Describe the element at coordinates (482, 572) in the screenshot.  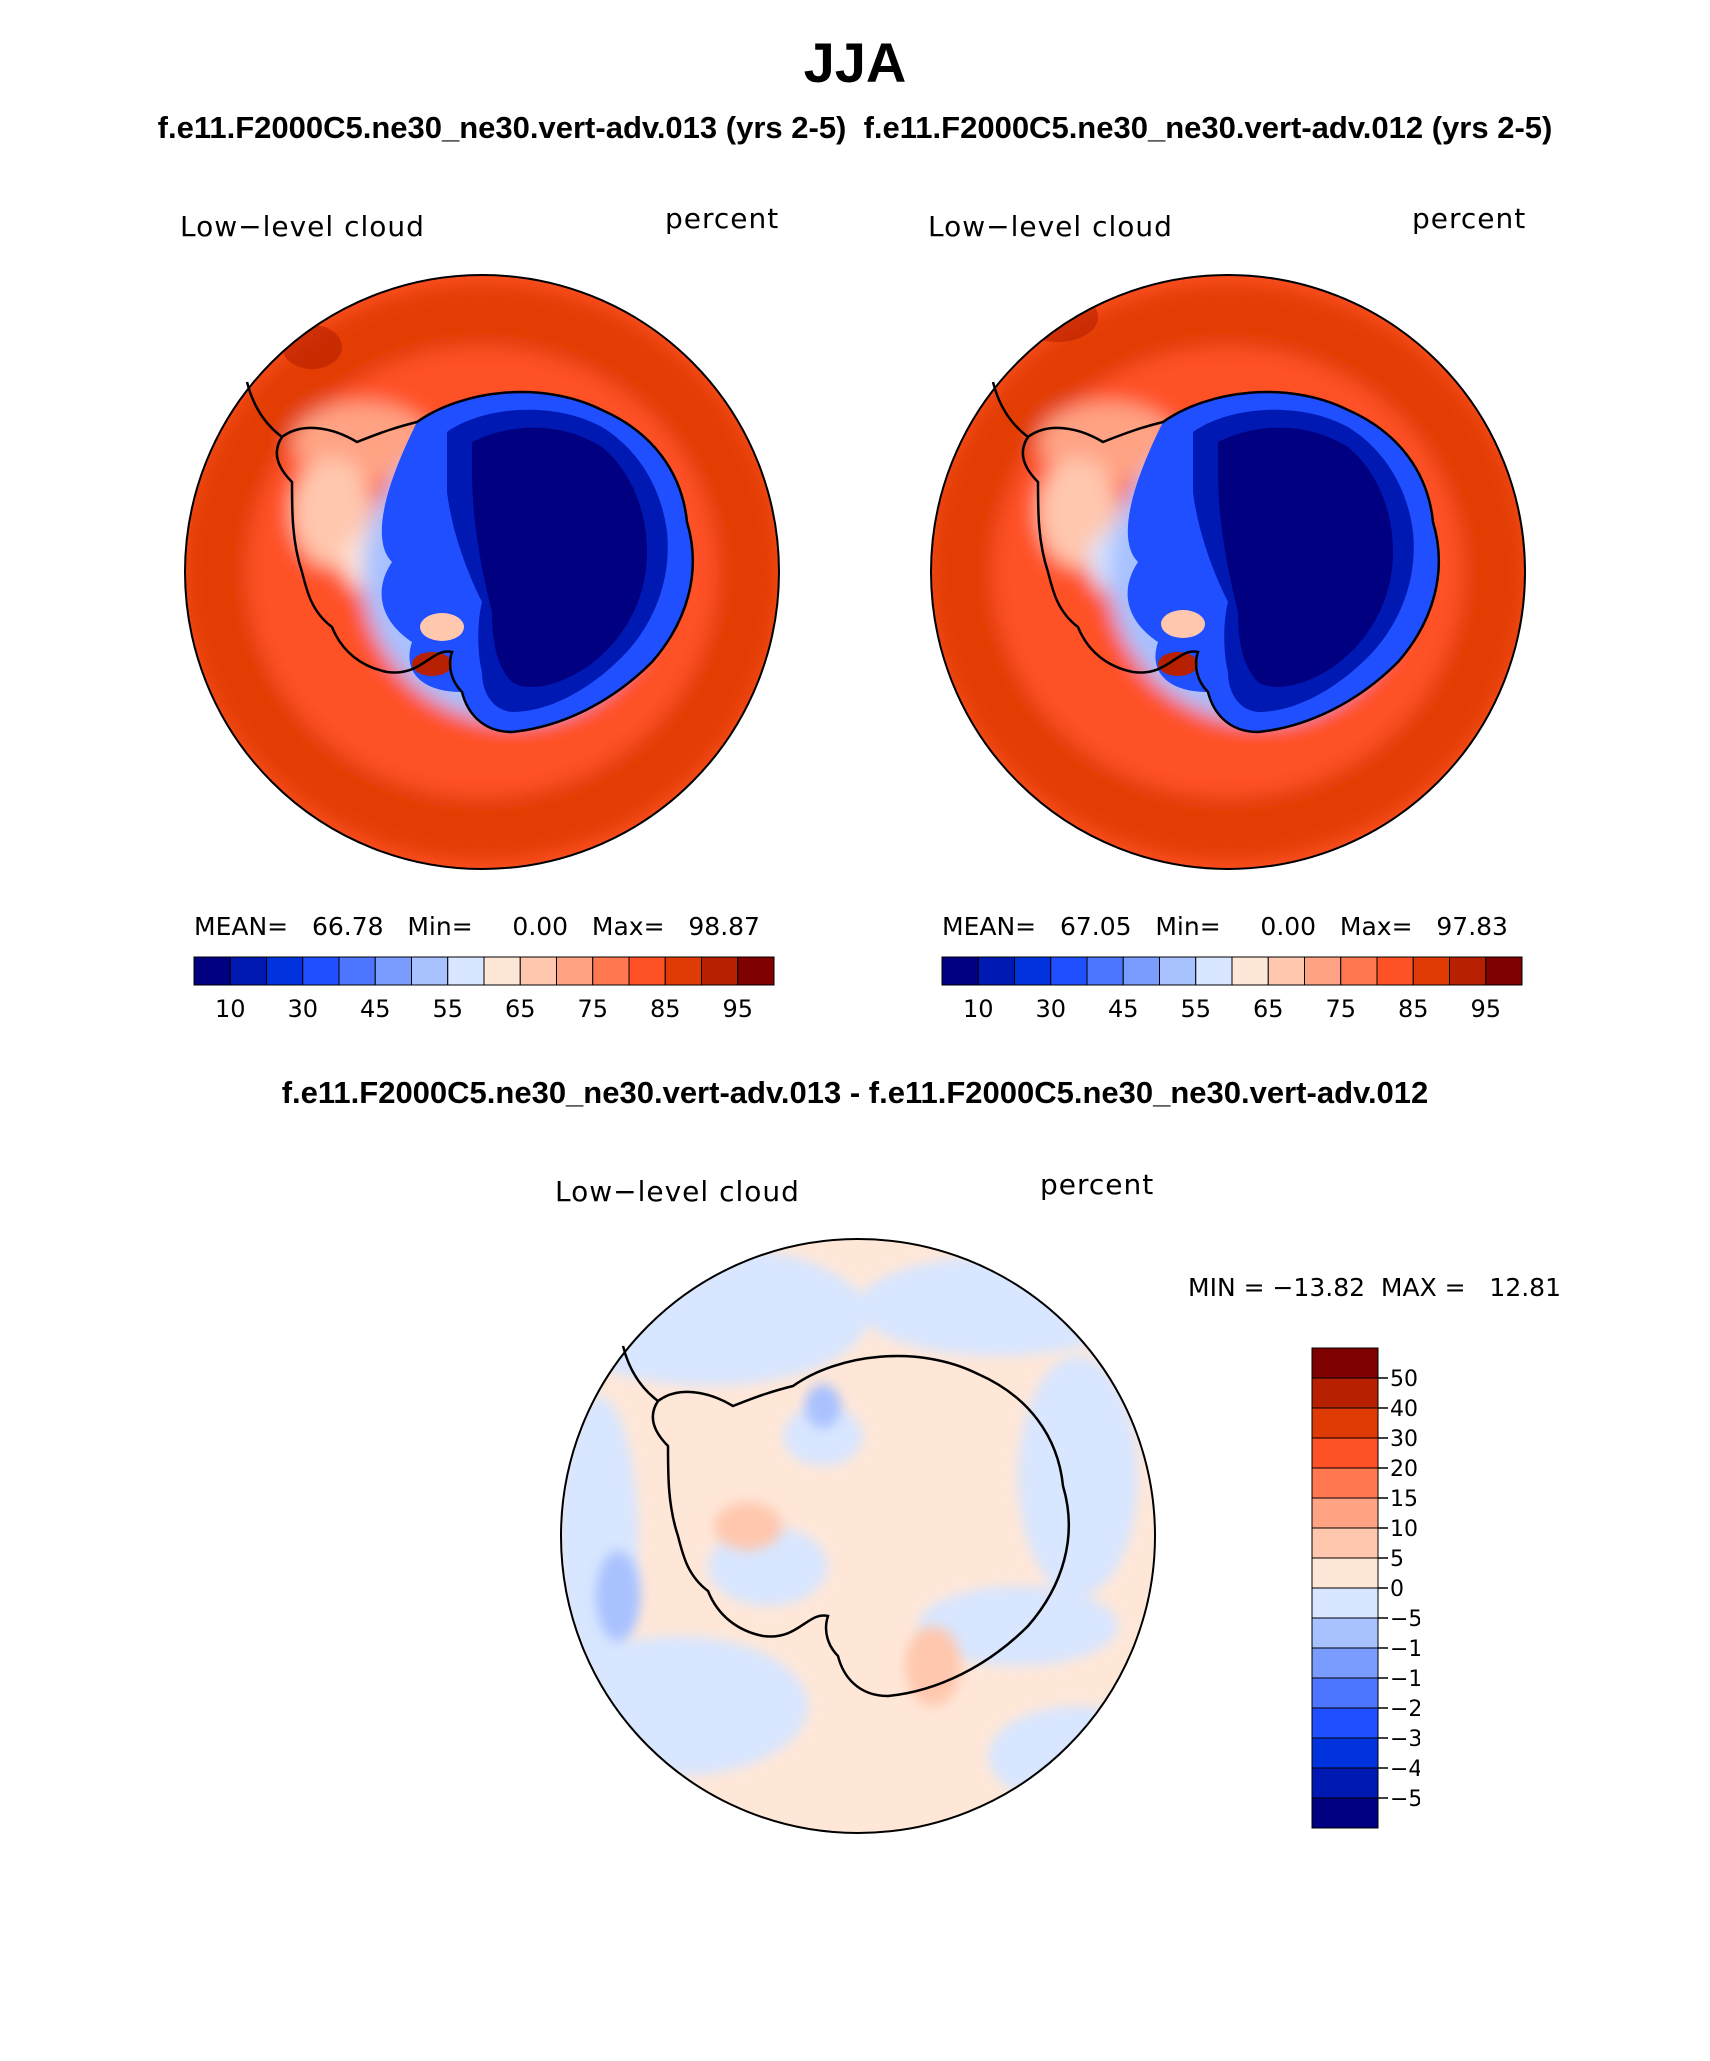
I see `panel1-polar-map` at that location.